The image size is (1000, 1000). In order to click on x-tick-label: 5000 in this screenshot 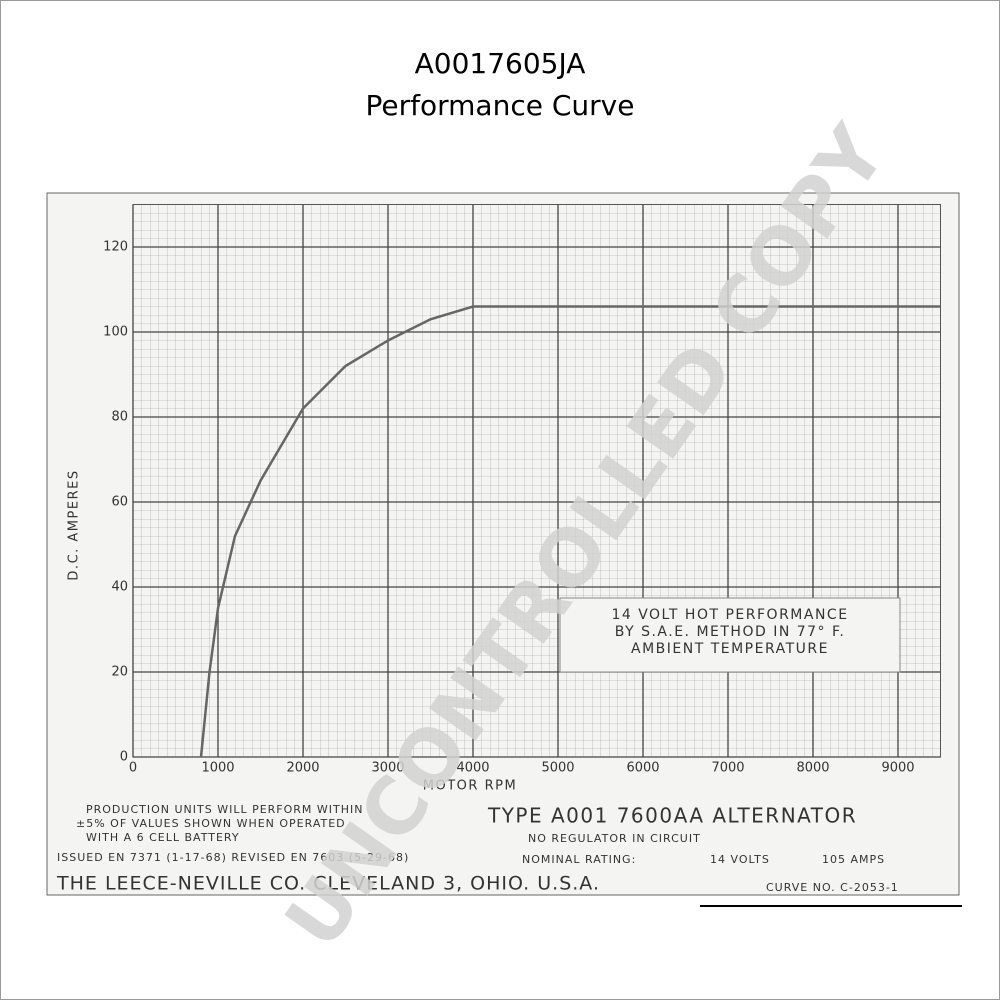, I will do `click(557, 768)`.